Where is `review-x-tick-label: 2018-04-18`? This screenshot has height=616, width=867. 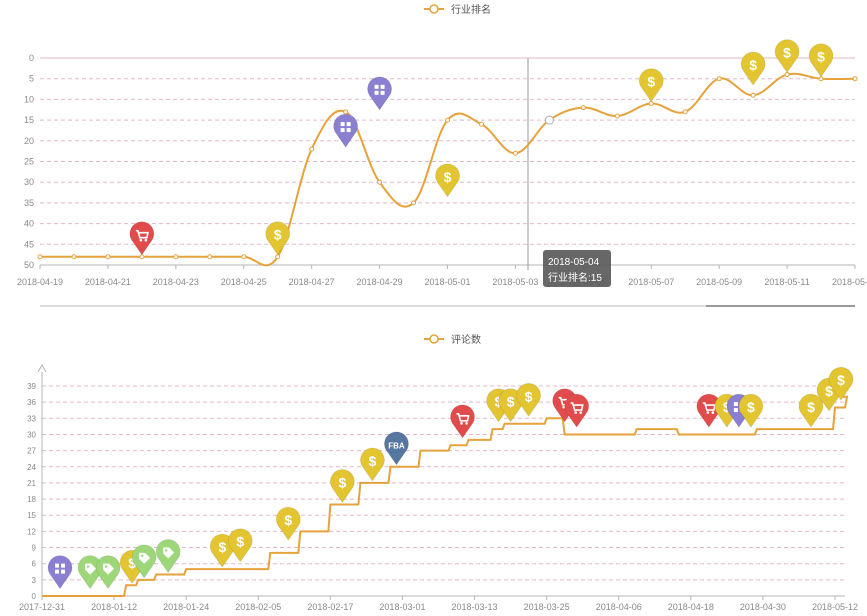
review-x-tick-label: 2018-04-18 is located at coordinates (691, 607).